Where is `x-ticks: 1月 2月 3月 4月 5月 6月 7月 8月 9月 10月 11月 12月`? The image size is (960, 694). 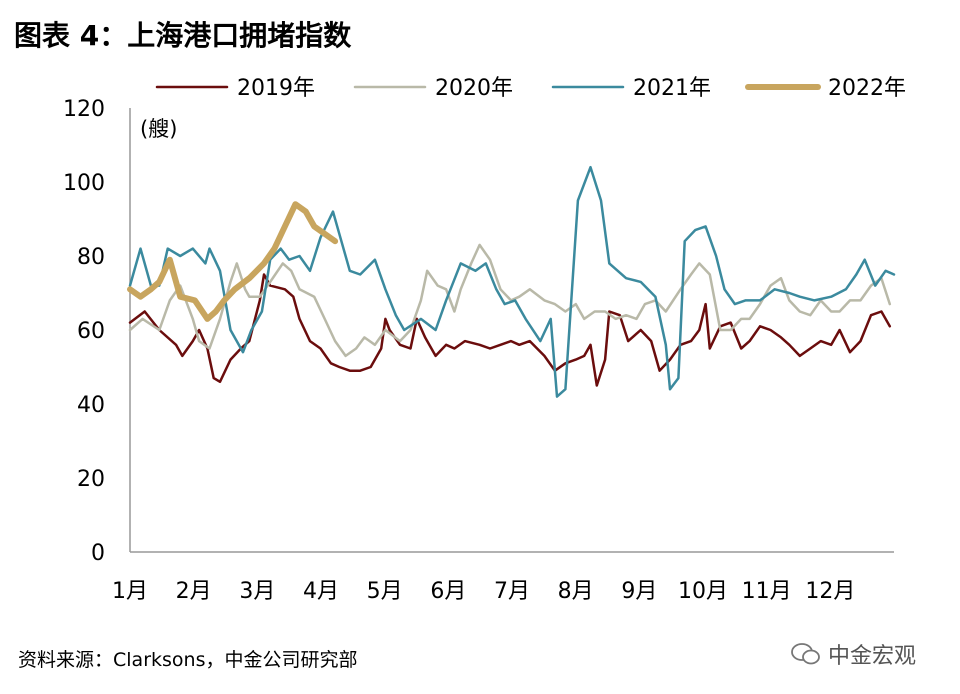
x-ticks: 1月 2月 3月 4月 5月 6月 7月 8月 9月 10月 11月 12月 is located at coordinates (483, 591).